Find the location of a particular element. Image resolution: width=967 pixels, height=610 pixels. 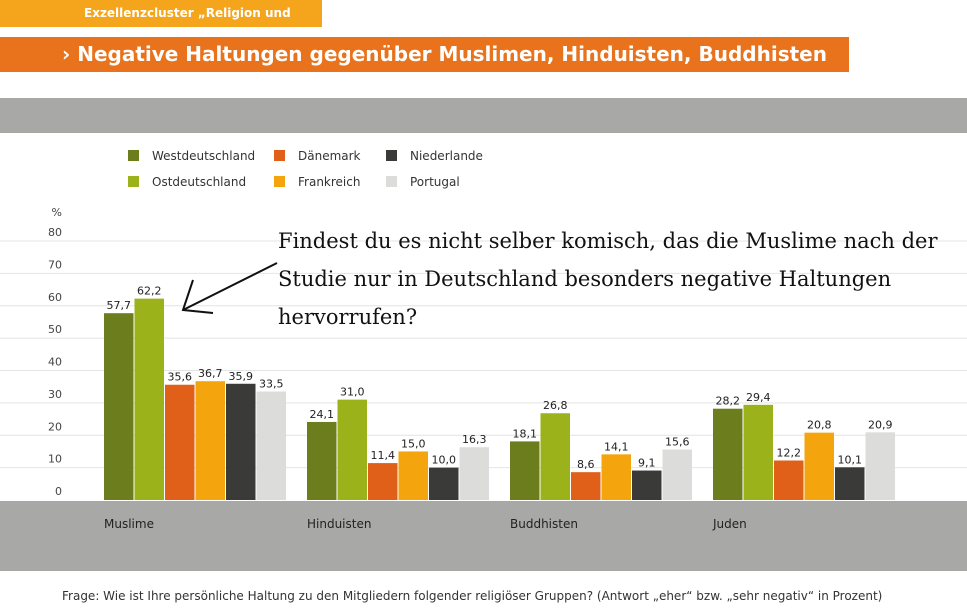

category-label: Hinduisten is located at coordinates (339, 524).